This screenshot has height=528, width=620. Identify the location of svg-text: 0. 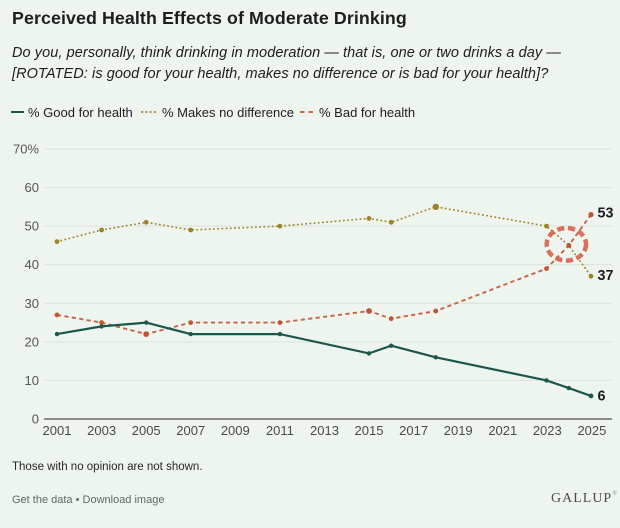
(35, 419).